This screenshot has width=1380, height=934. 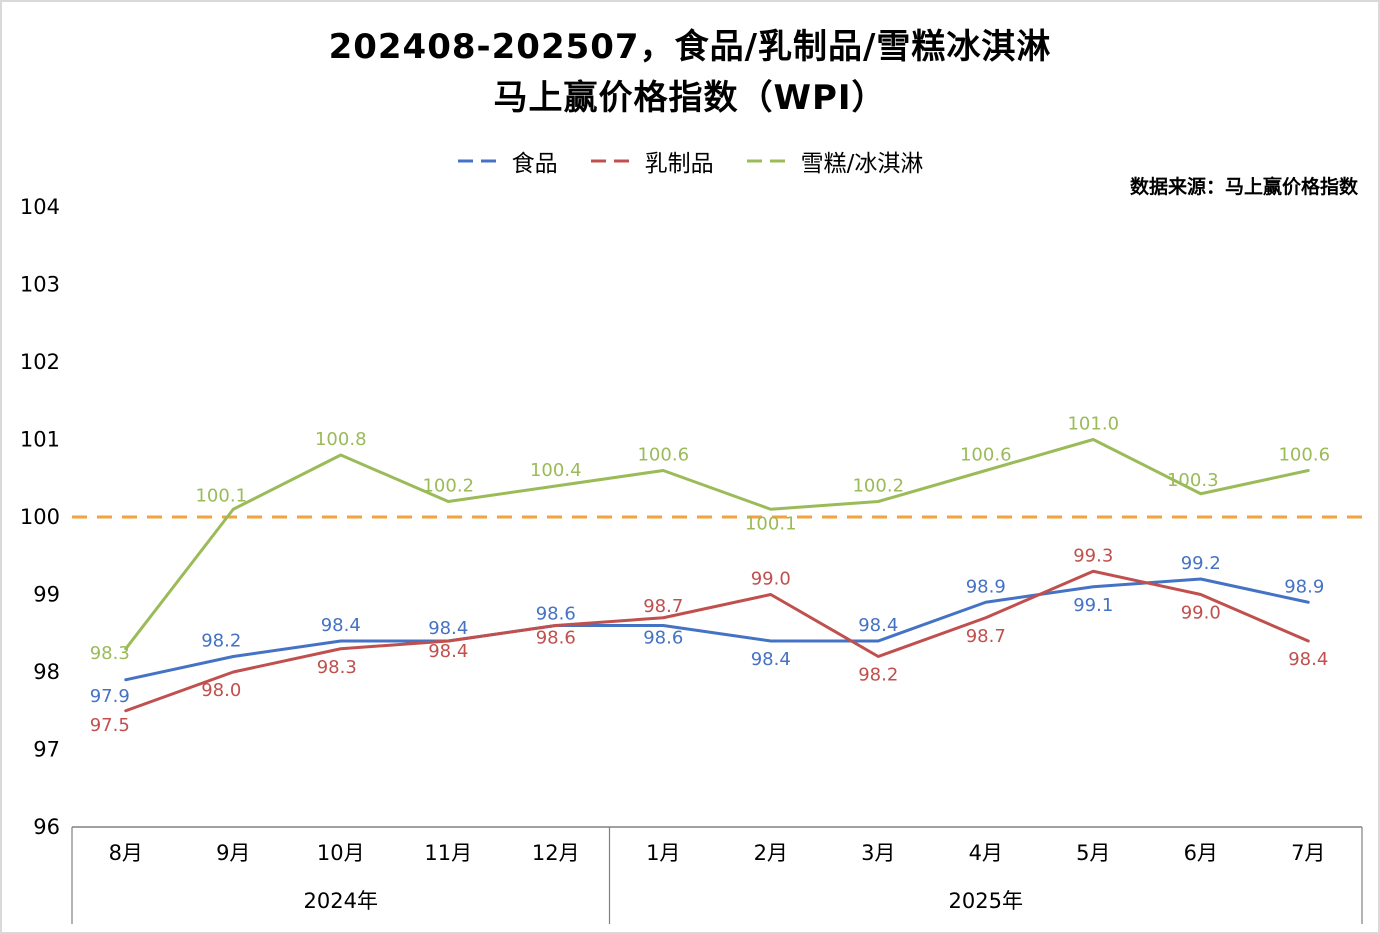 I want to click on data-label-雪糕/冰淇淋-1月: 100.6, so click(x=663, y=455).